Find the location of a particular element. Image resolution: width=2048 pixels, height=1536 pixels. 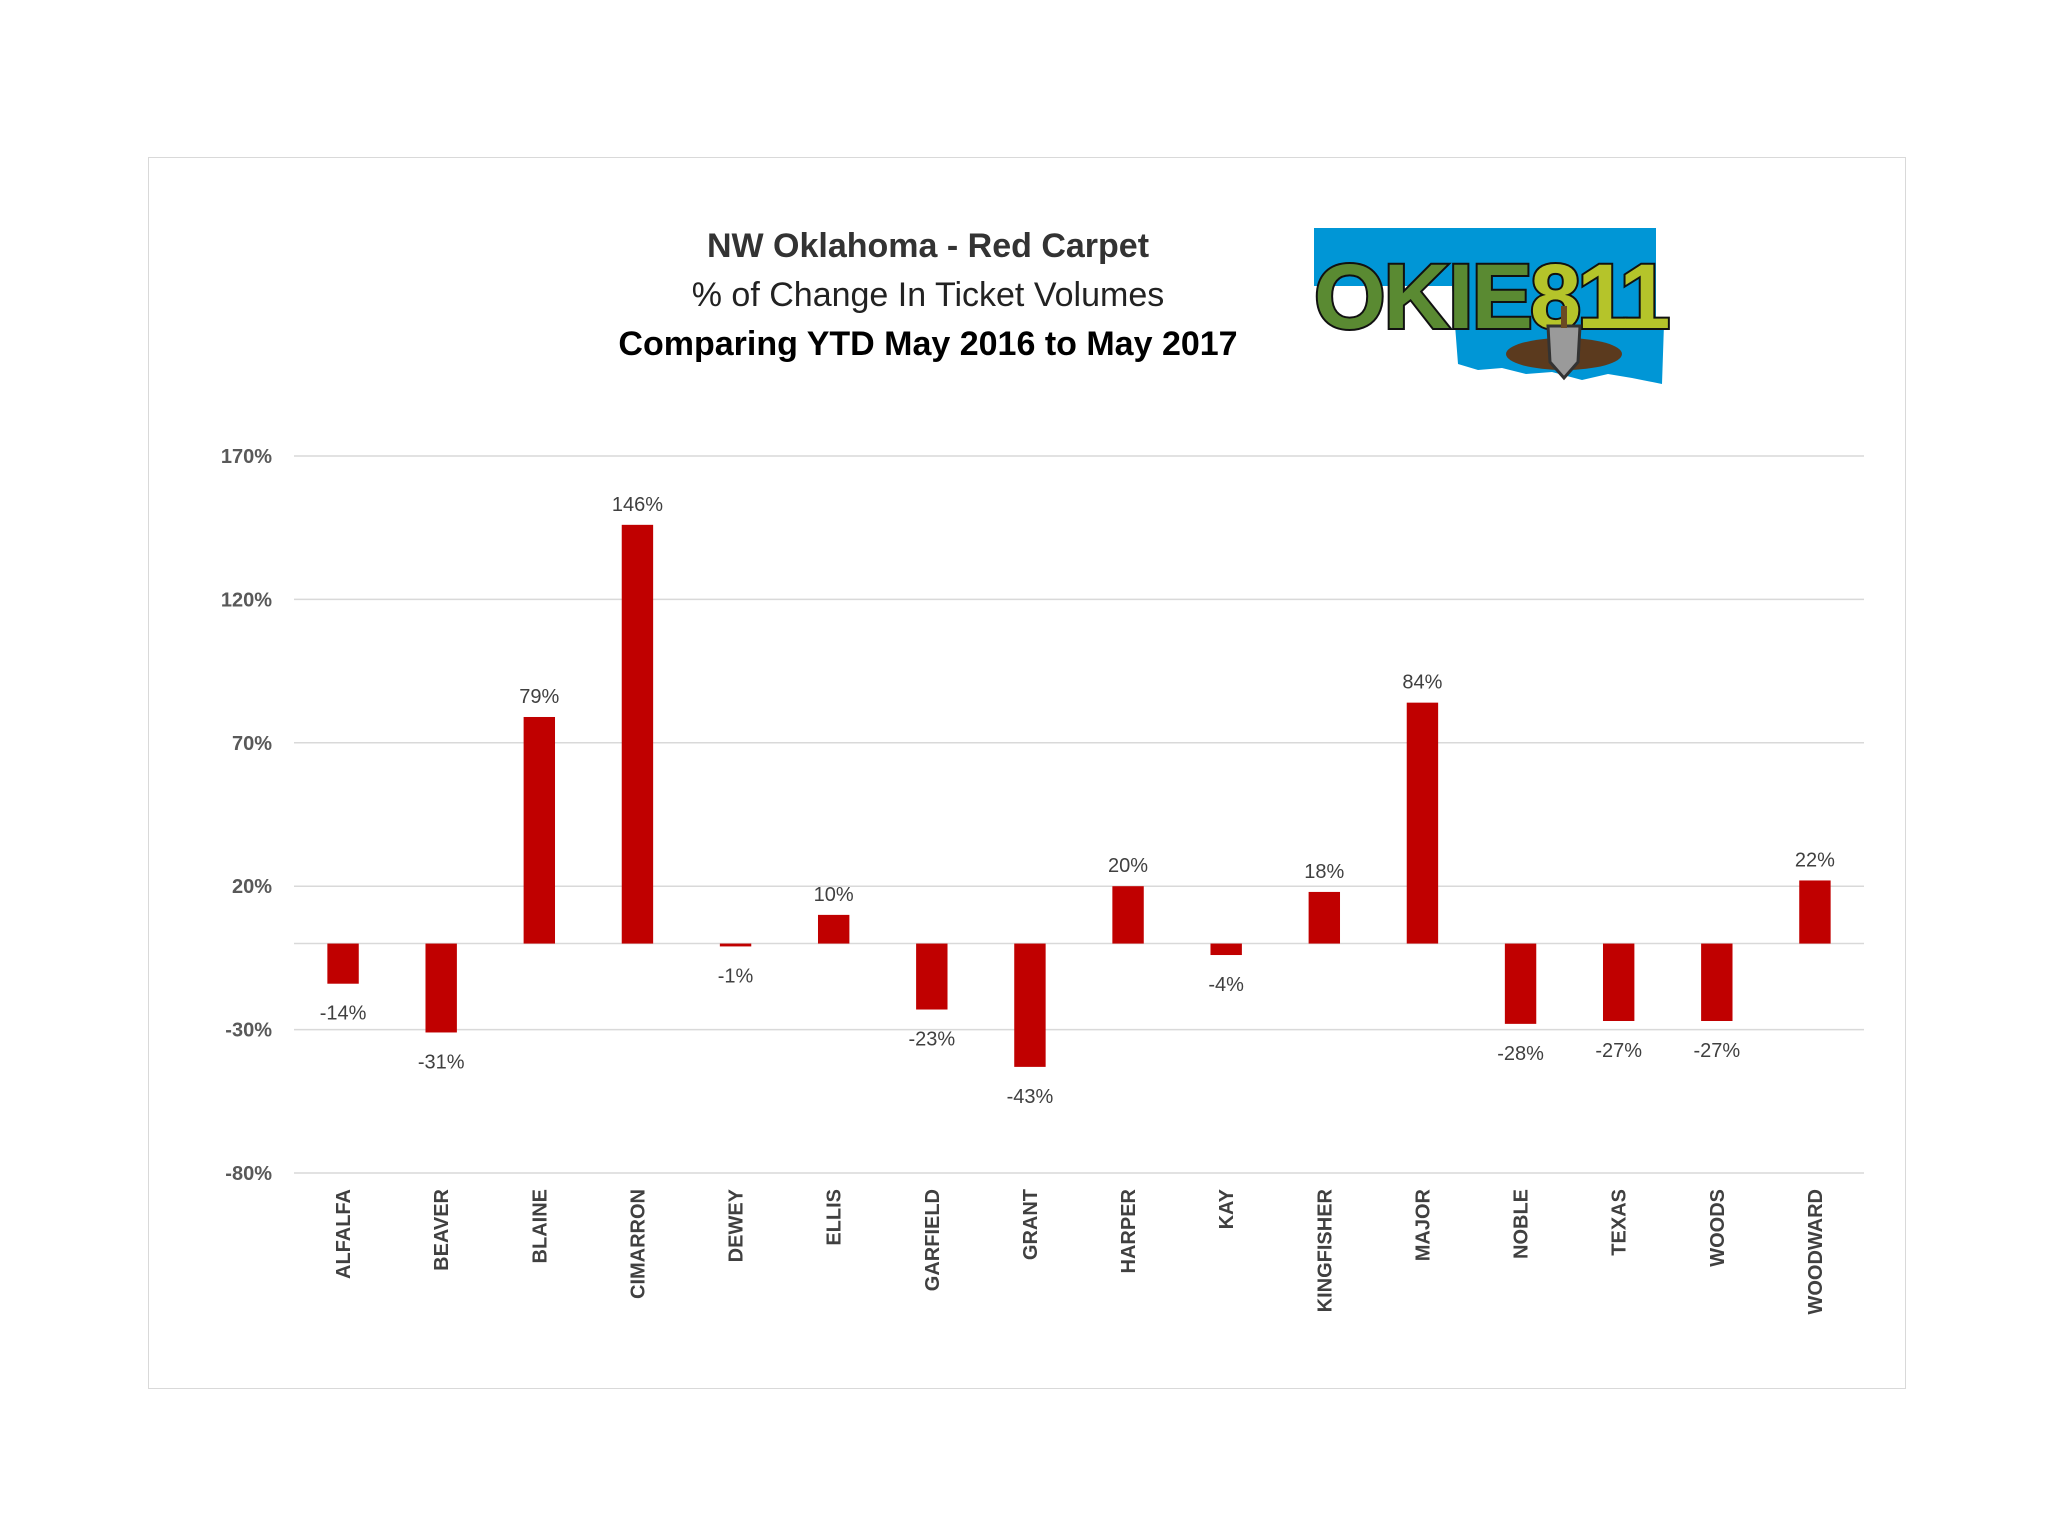

x-tick-label: NOBLE is located at coordinates (1522, 1224).